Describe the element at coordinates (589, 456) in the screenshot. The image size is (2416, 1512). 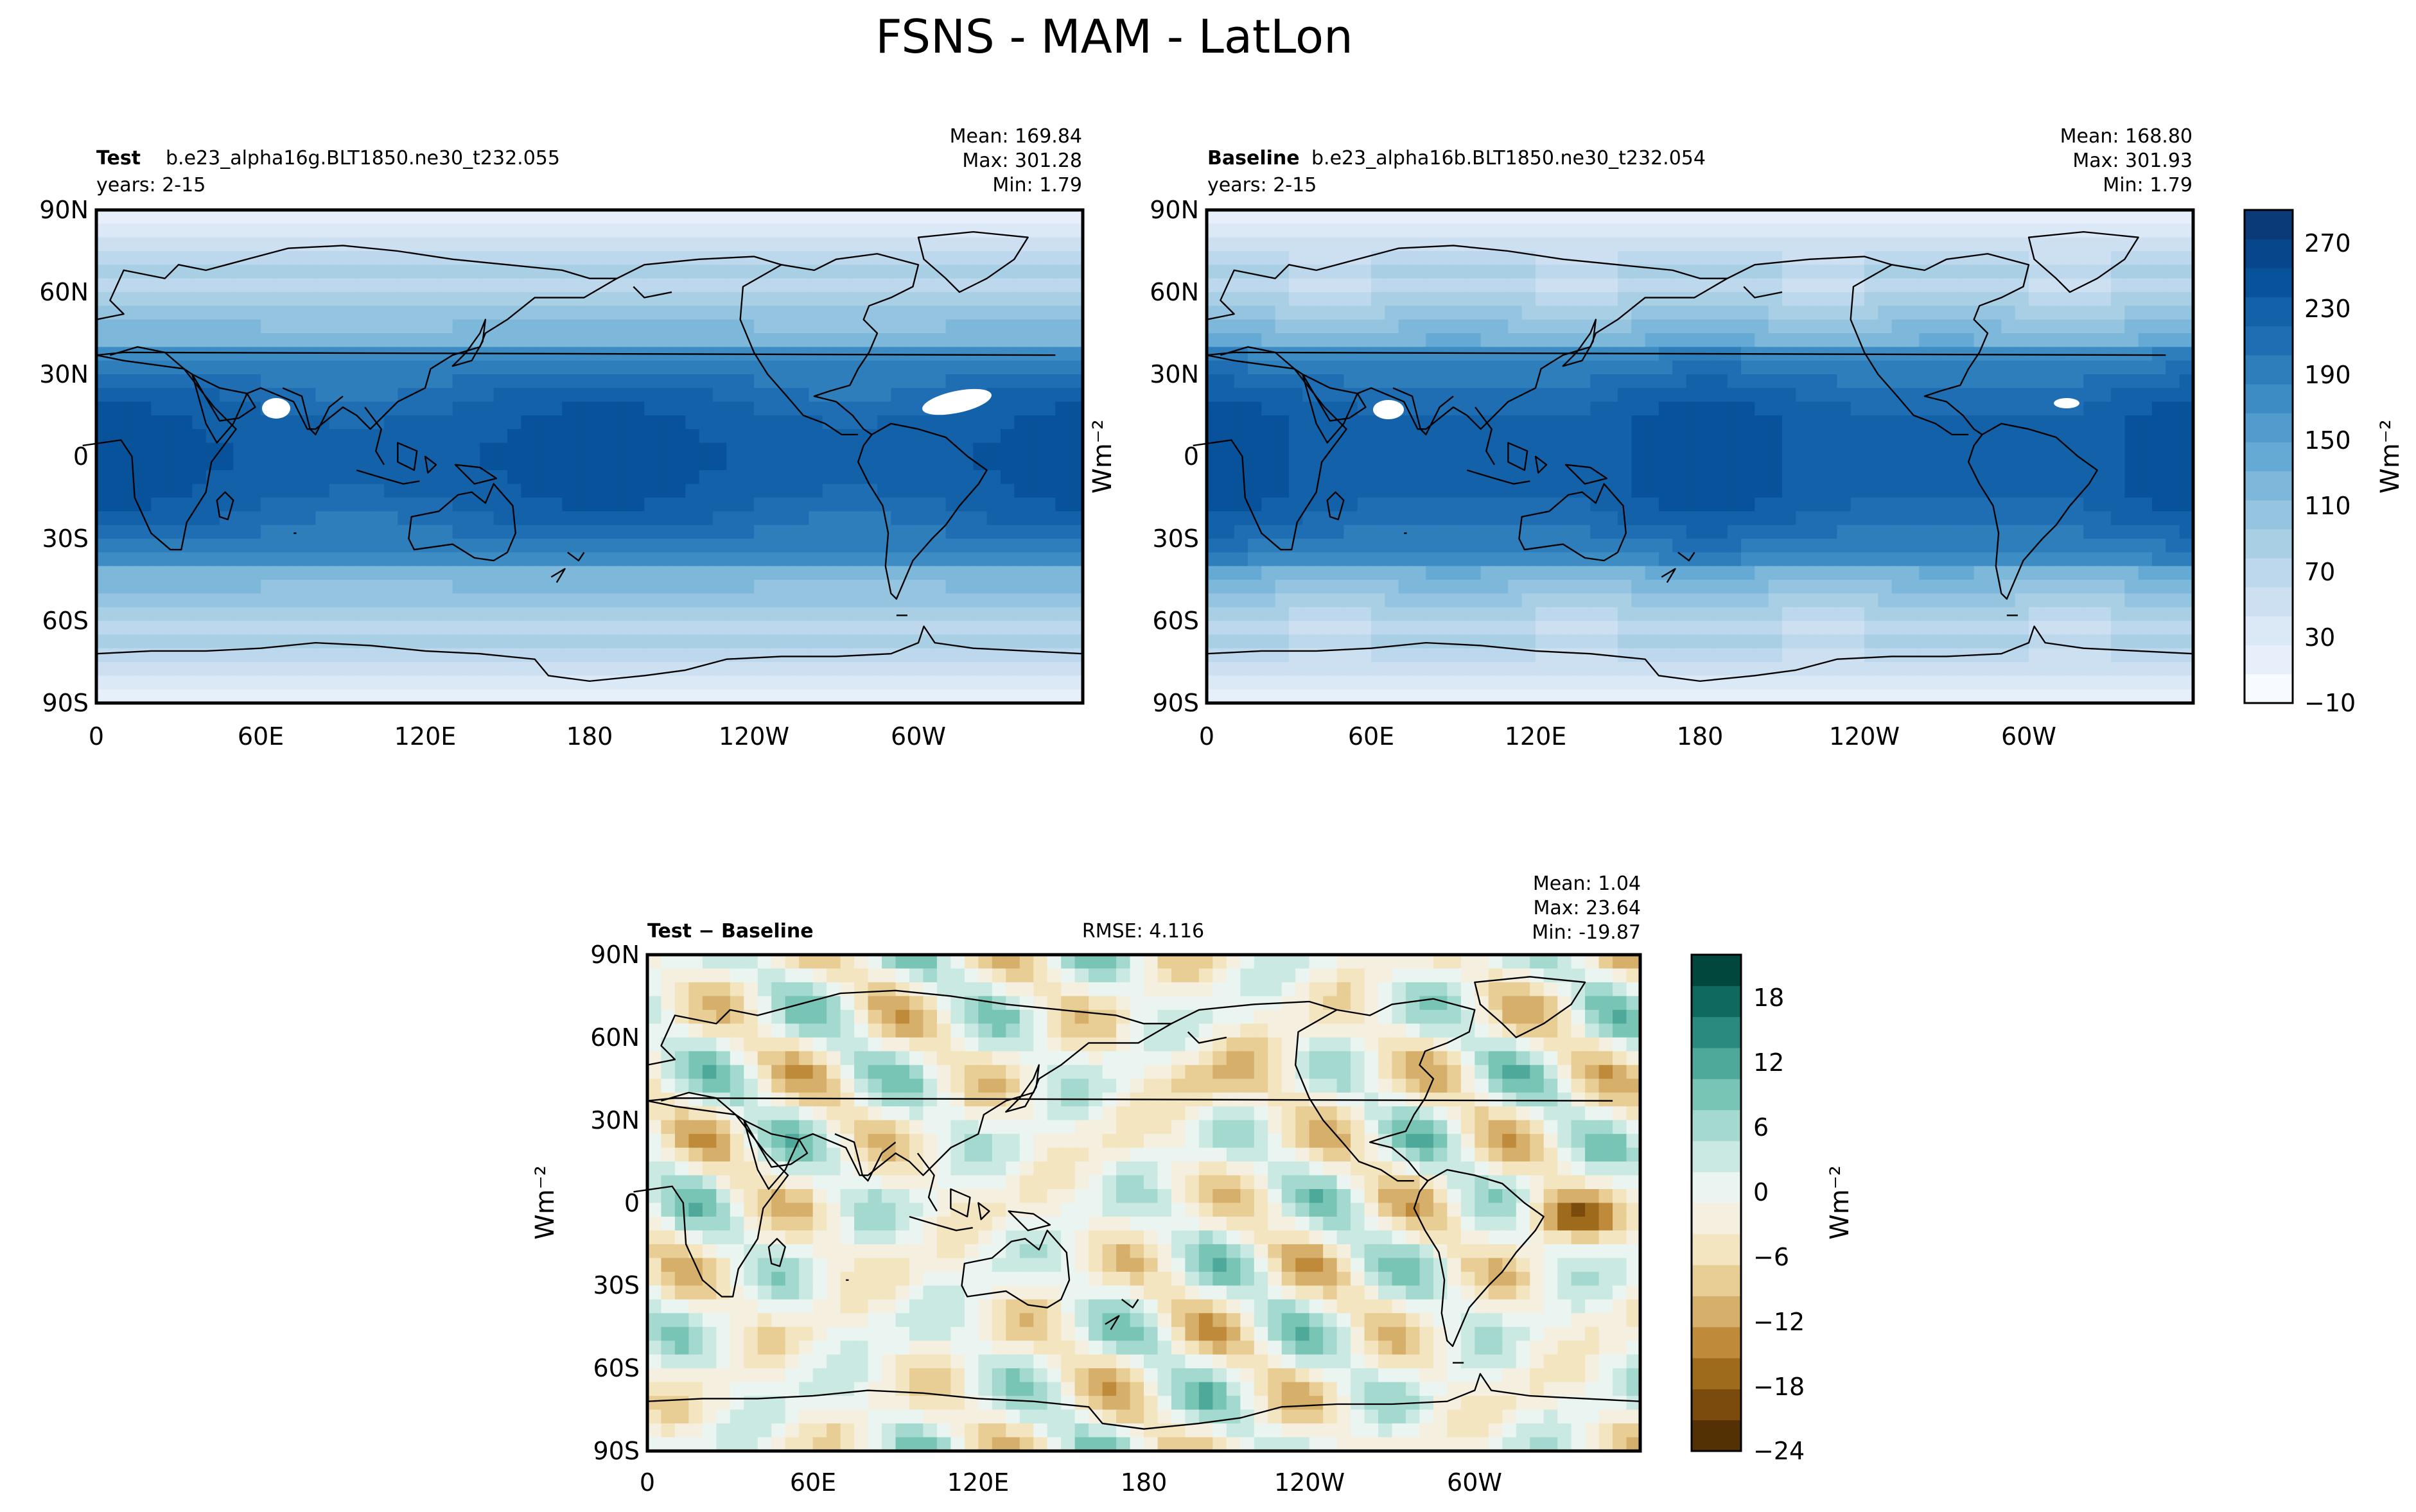
I see `panel-test-frame` at that location.